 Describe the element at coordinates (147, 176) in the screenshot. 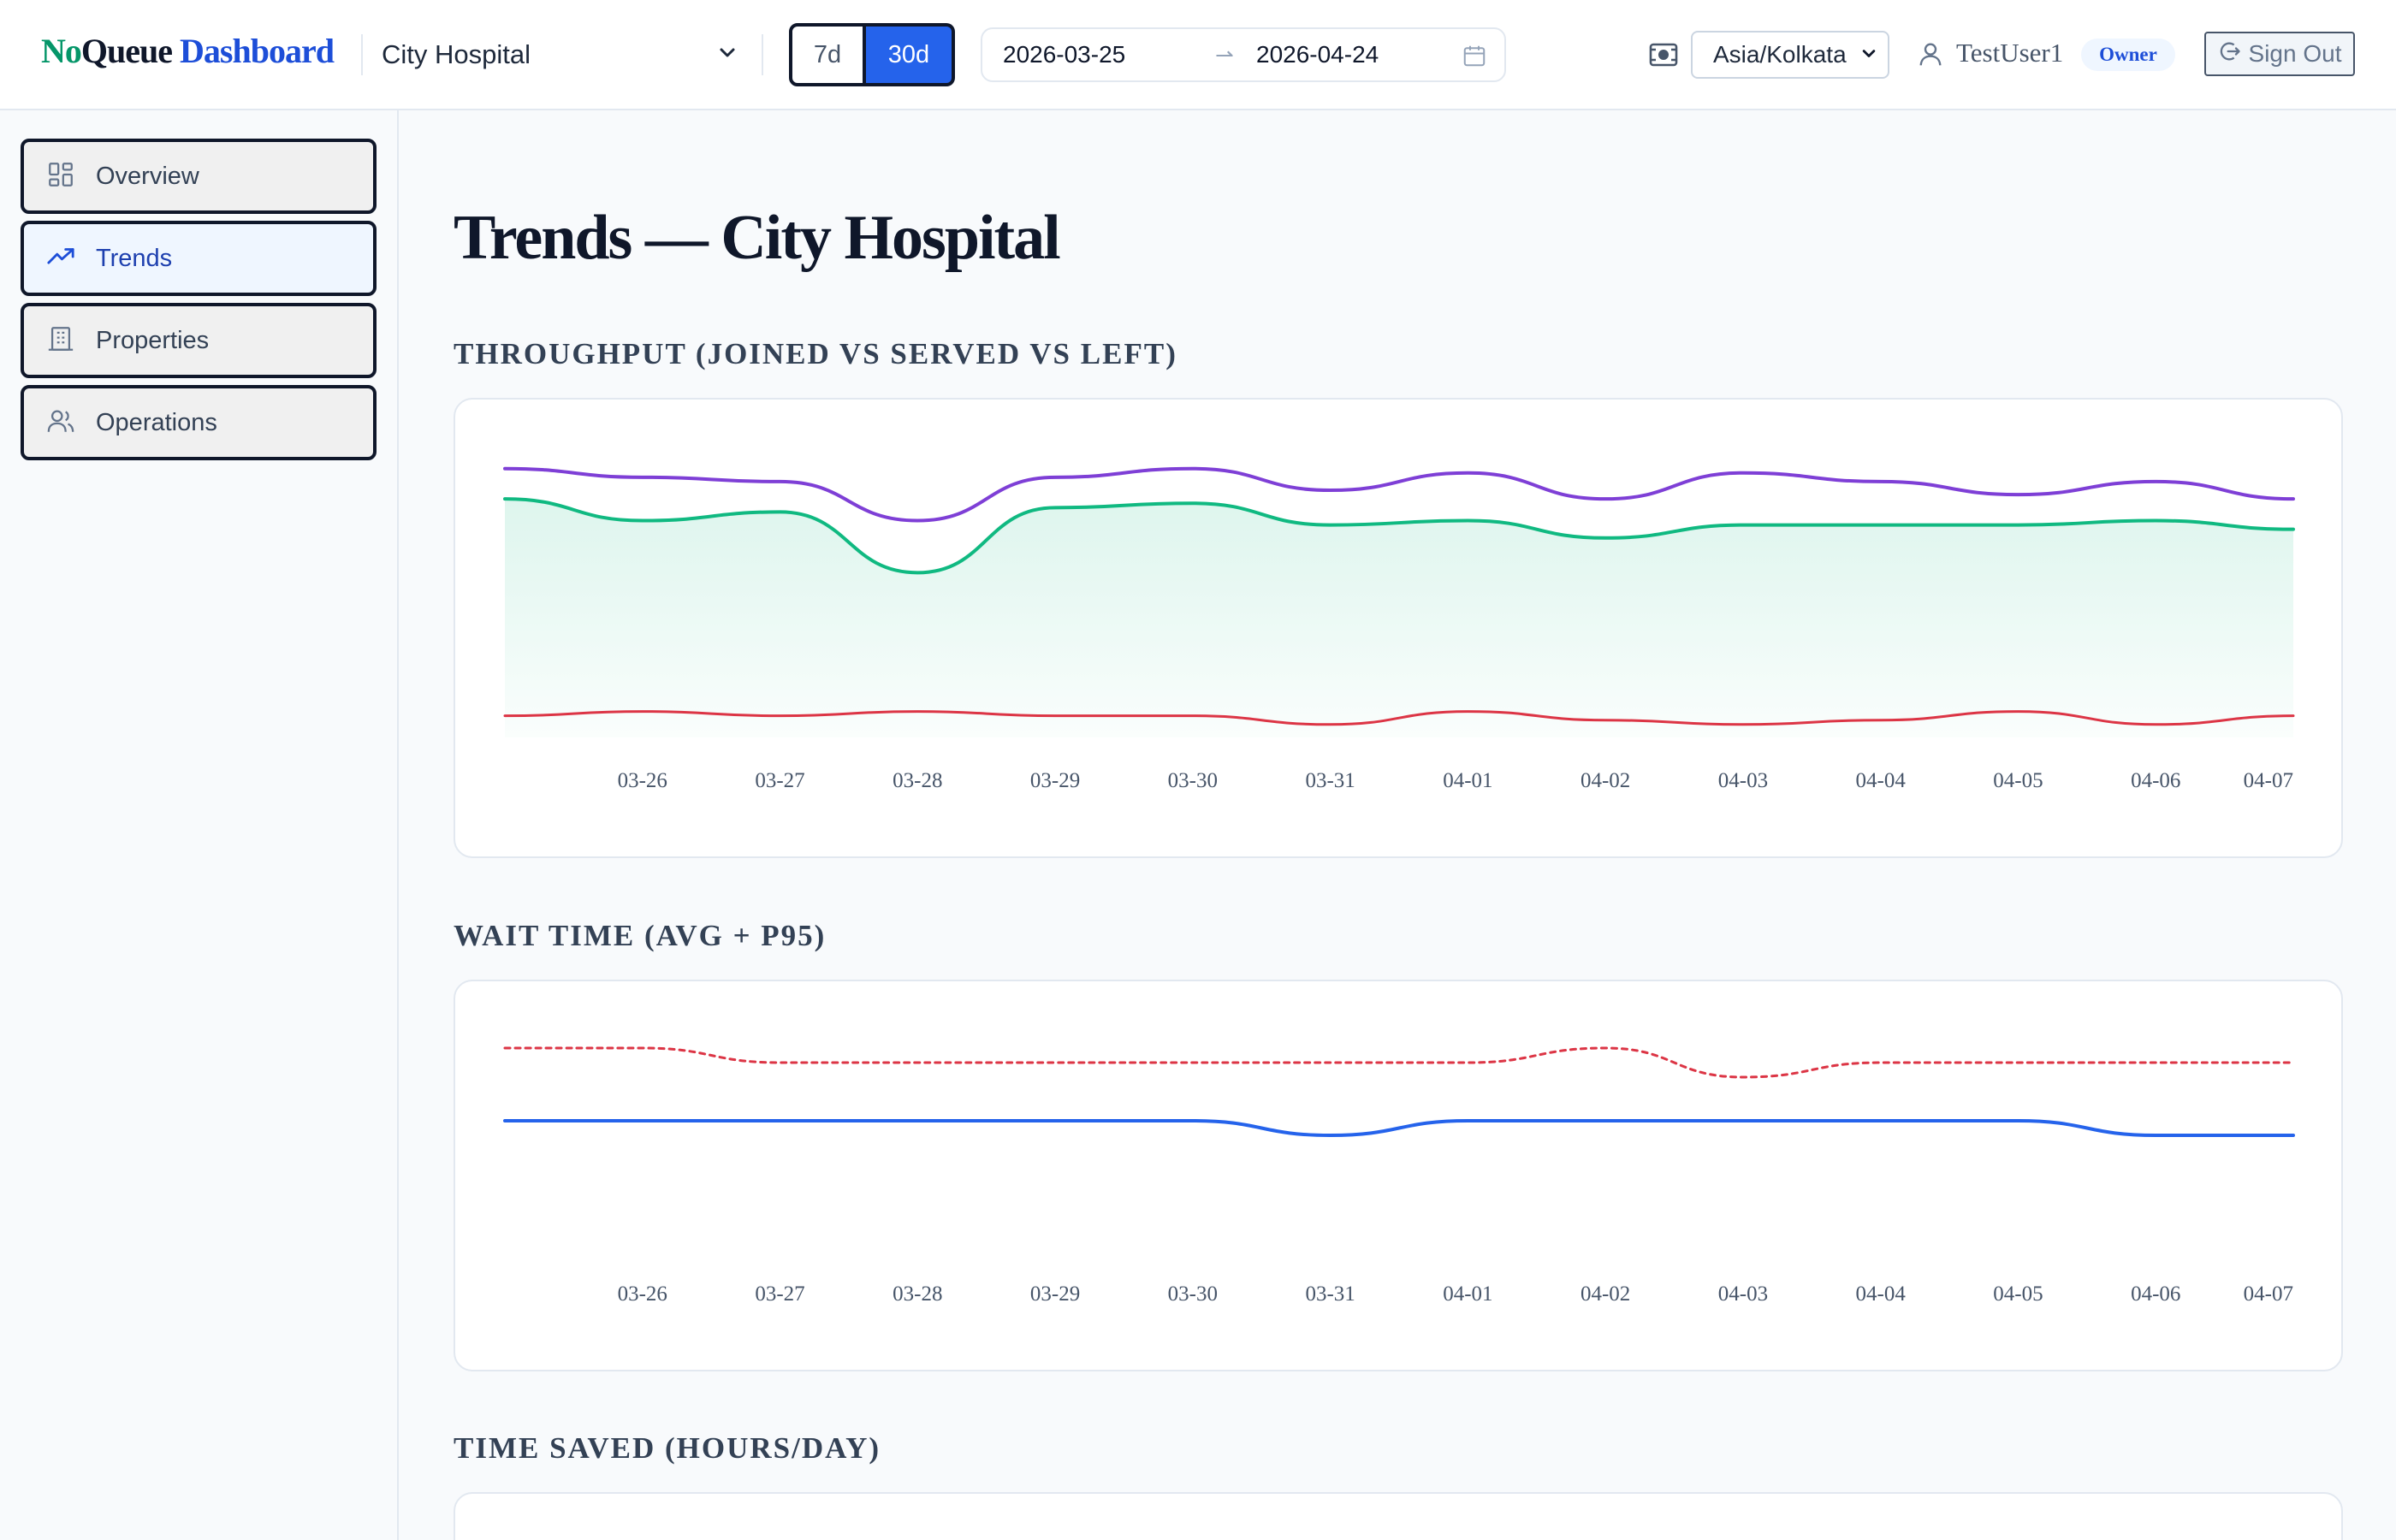

I see `sidebar-item-label: Overview` at that location.